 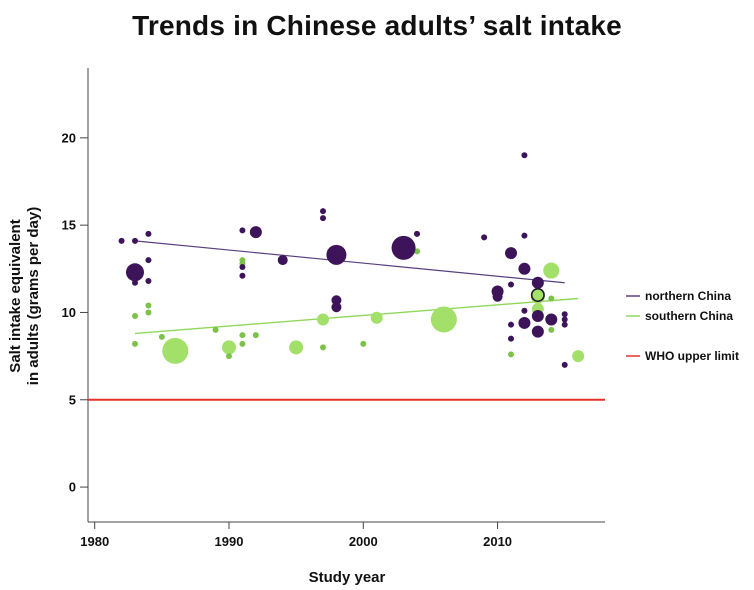 What do you see at coordinates (497, 541) in the screenshot?
I see `x-tick-label: 2010` at bounding box center [497, 541].